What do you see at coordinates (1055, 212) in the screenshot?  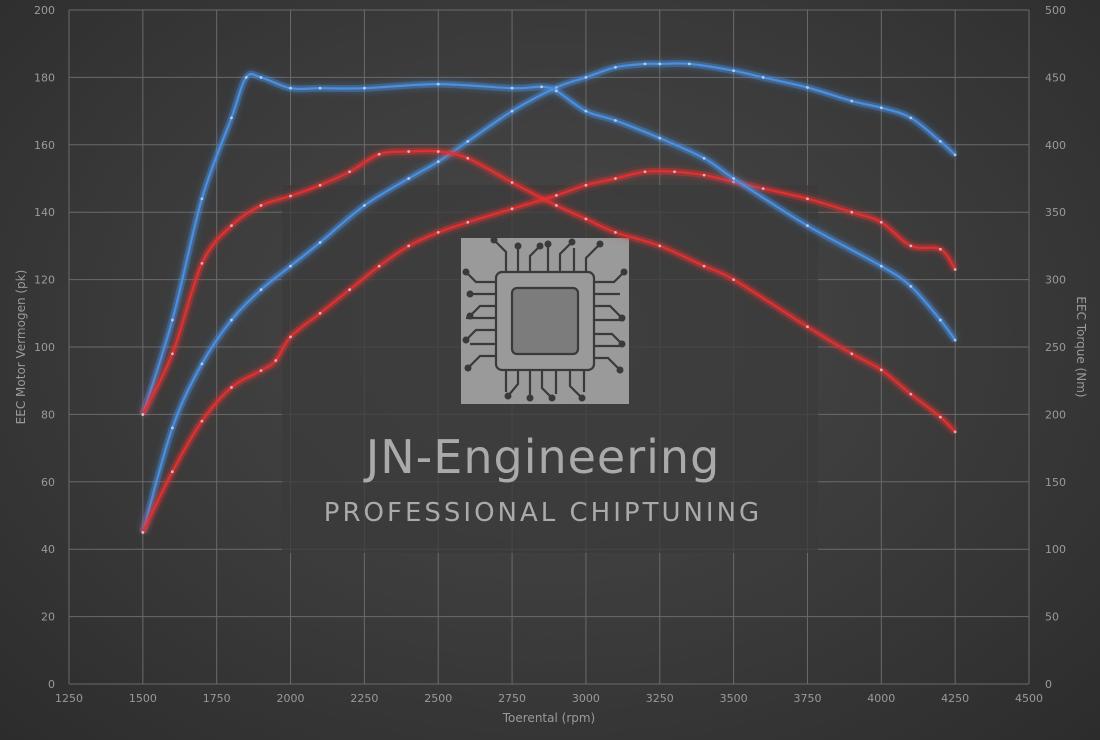 I see `y-right-tick-label: 350` at bounding box center [1055, 212].